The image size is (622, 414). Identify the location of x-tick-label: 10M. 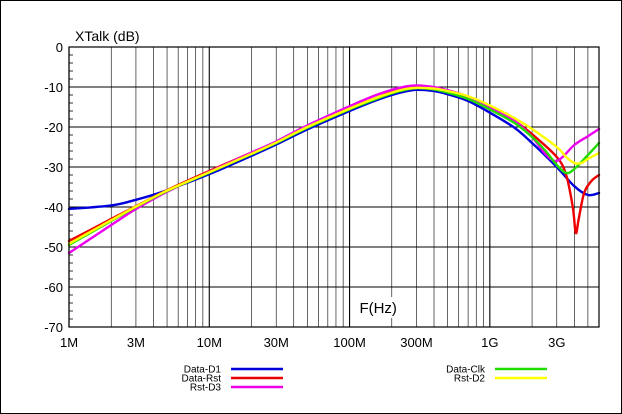
(209, 342).